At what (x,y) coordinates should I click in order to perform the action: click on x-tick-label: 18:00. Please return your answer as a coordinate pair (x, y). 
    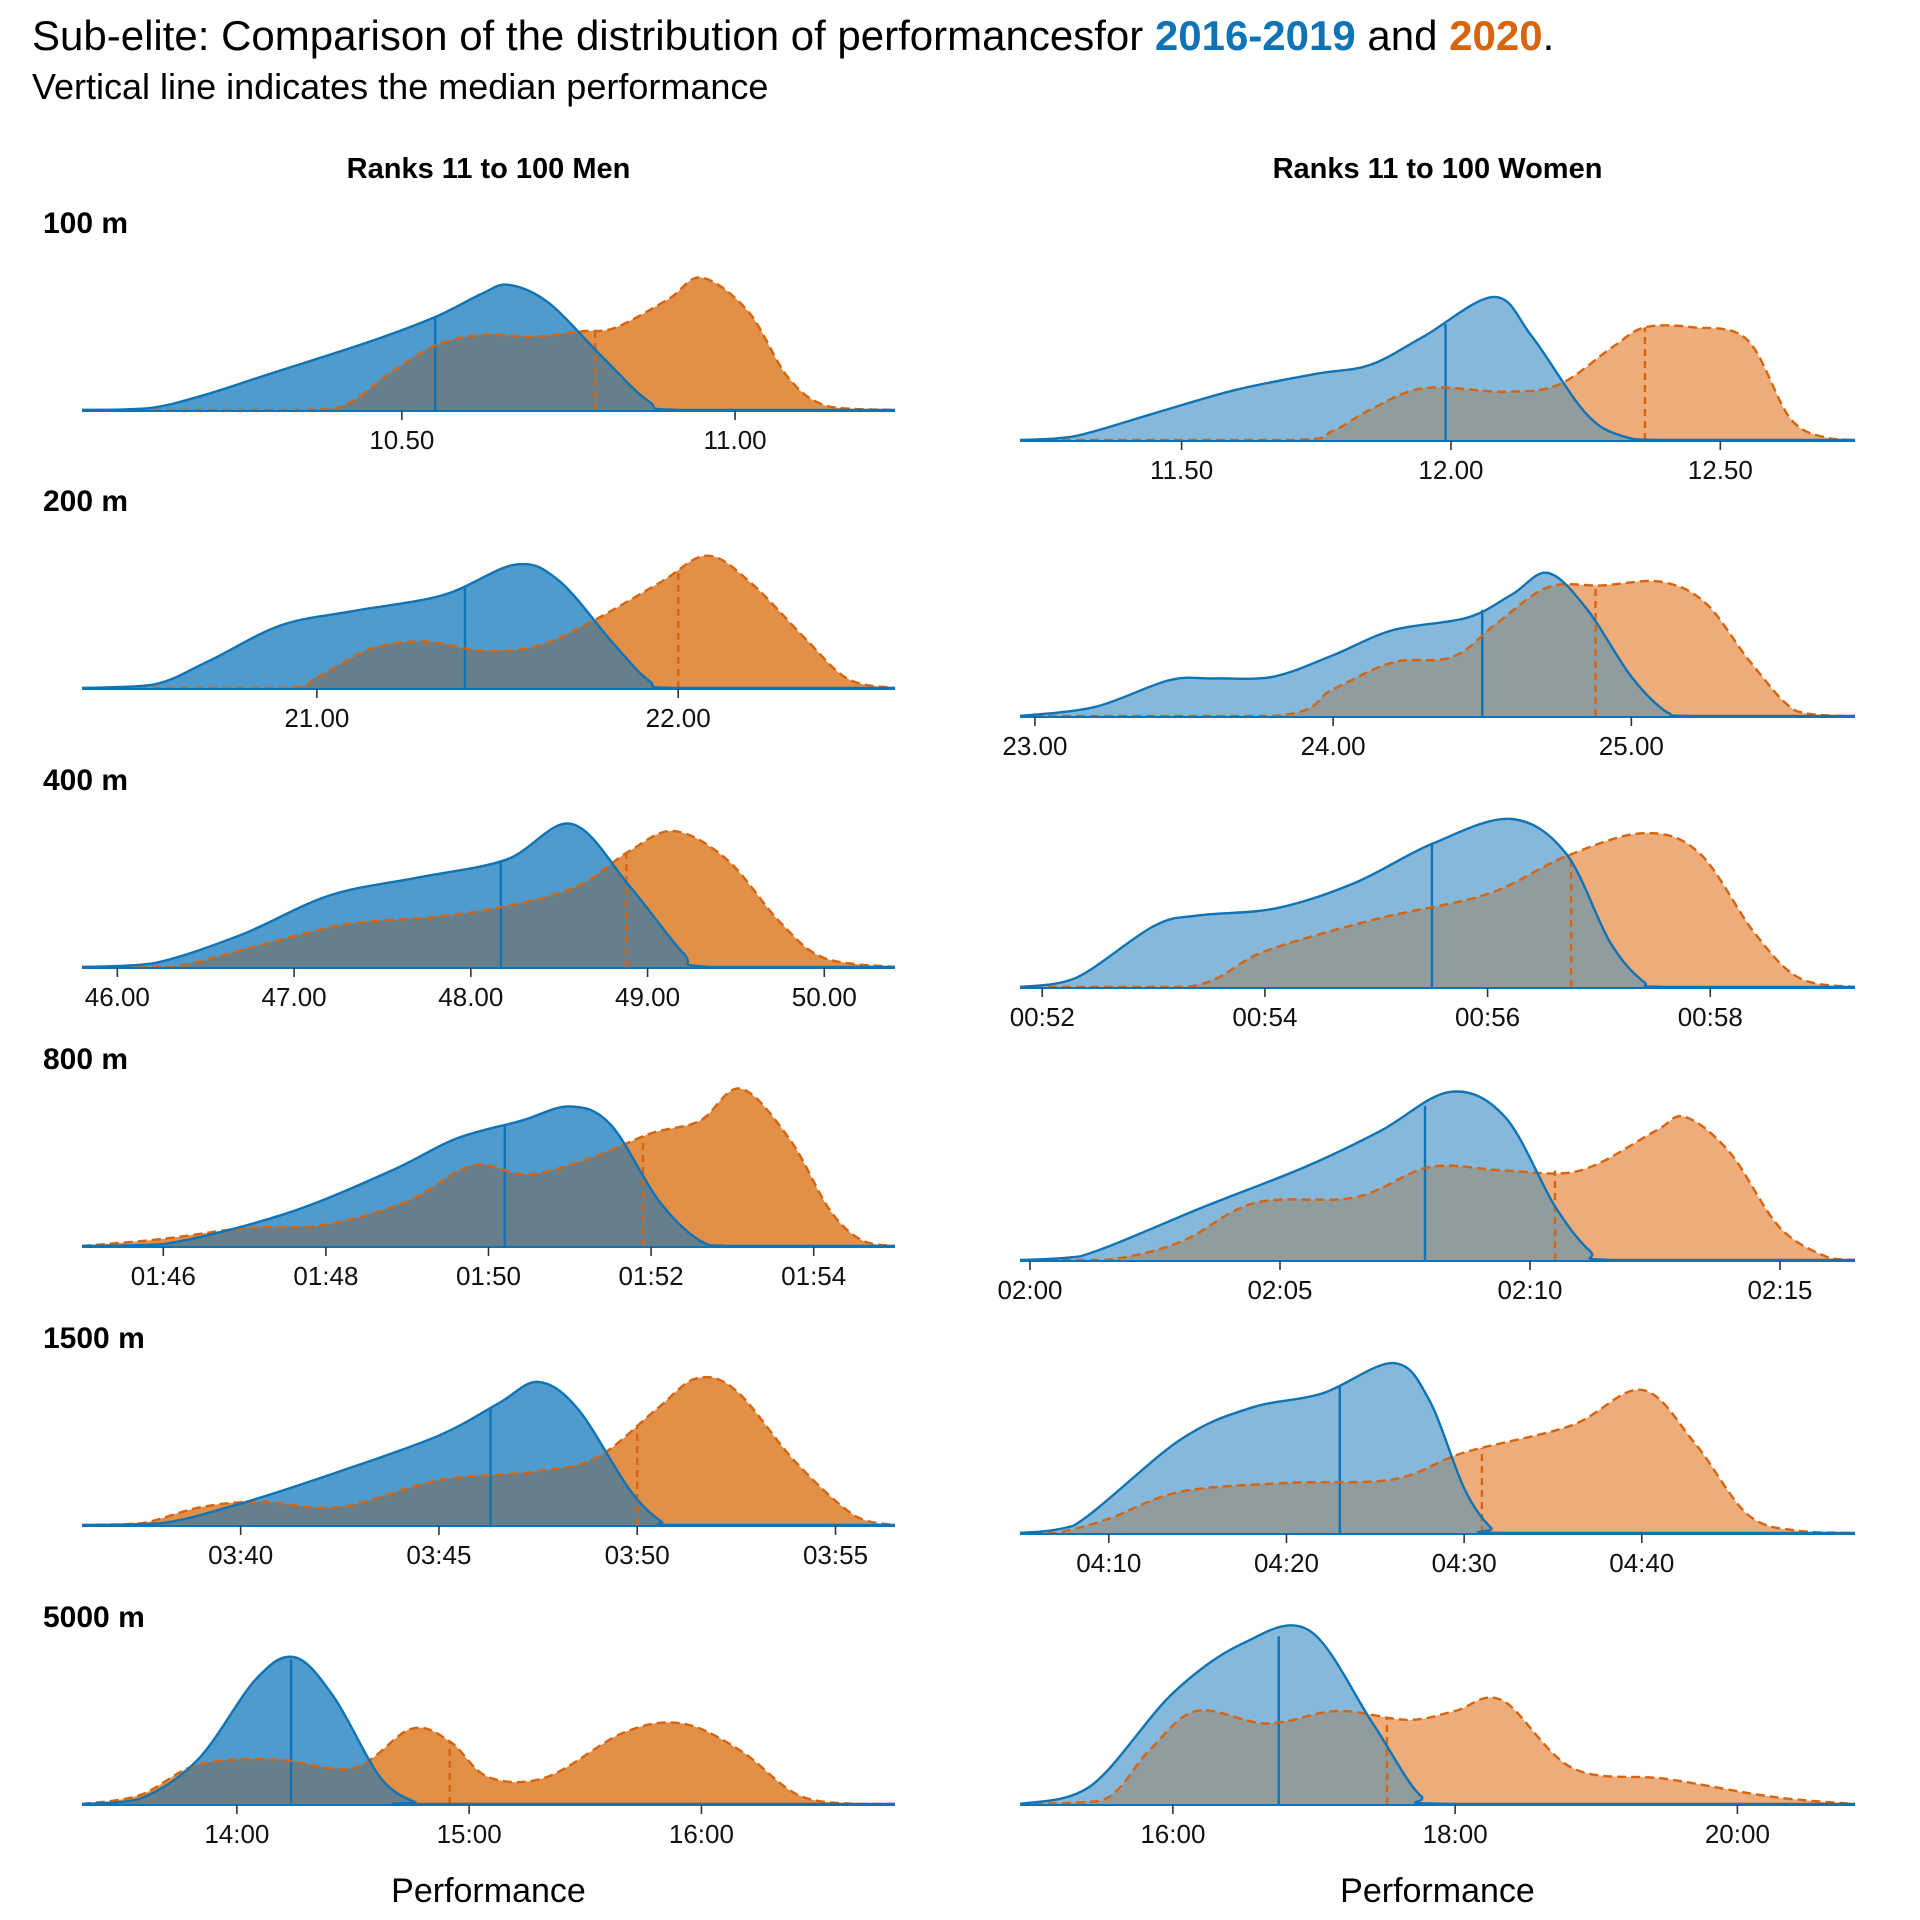
    Looking at the image, I should click on (1455, 1834).